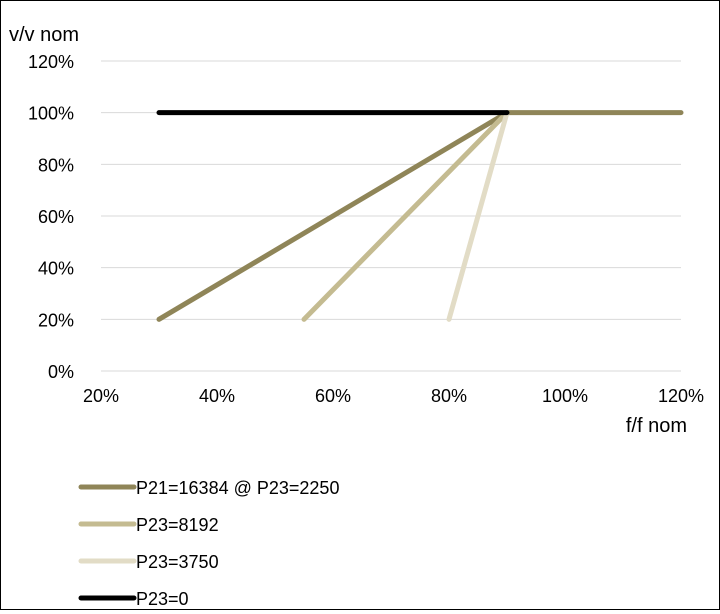 Image resolution: width=720 pixels, height=614 pixels. Describe the element at coordinates (44, 35) in the screenshot. I see `y-axis-label: v/v nom` at that location.